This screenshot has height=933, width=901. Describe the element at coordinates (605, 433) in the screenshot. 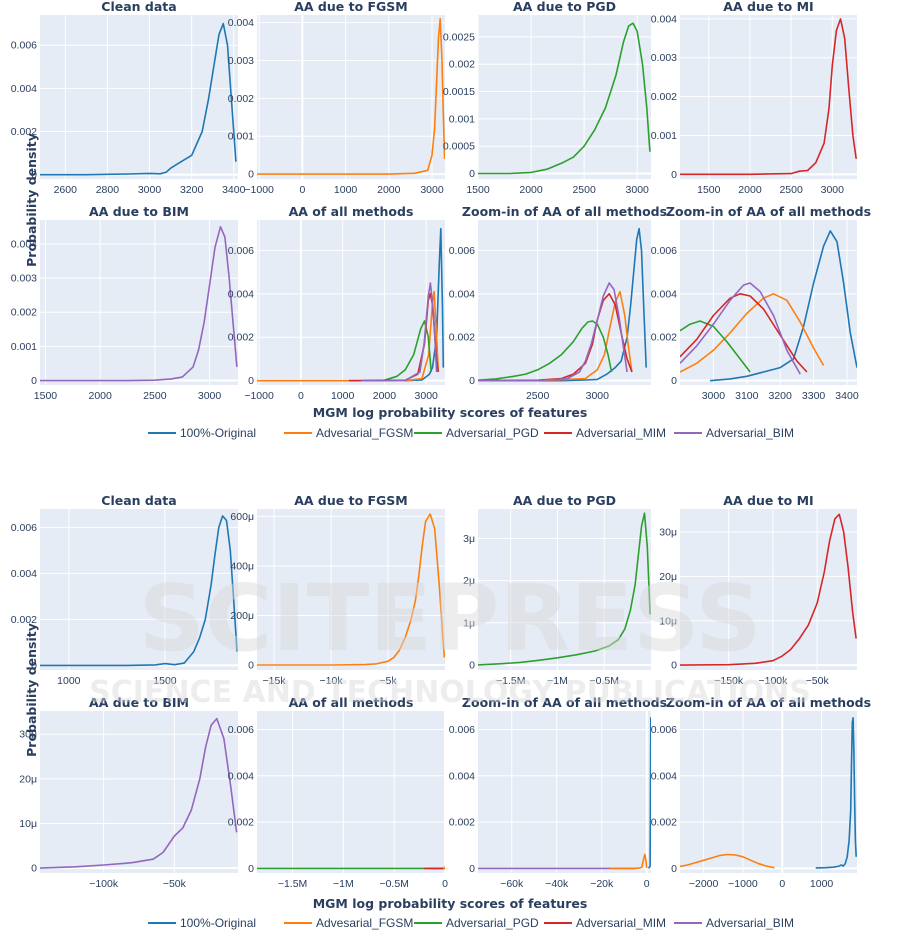

I see `legend-item: Adversarial_MIM` at that location.